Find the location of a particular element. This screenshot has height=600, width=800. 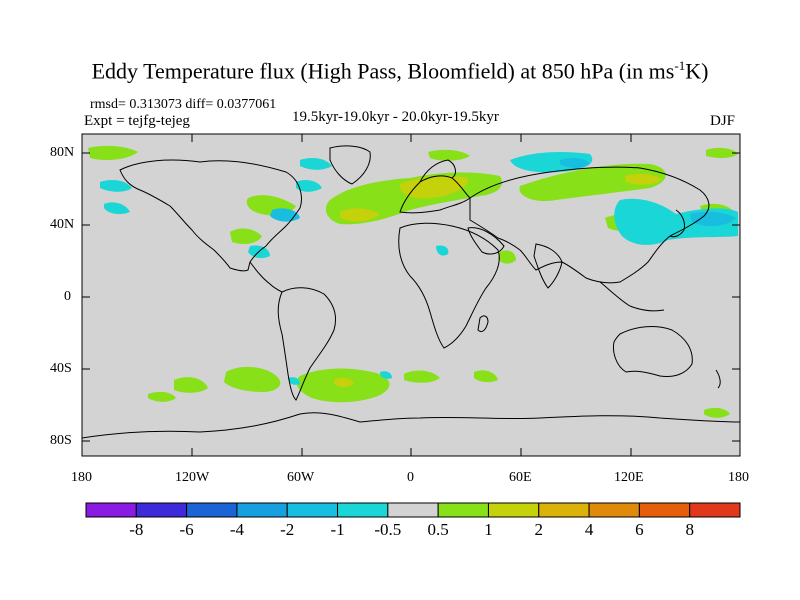

lat-label-0: 0 is located at coordinates (67, 296).